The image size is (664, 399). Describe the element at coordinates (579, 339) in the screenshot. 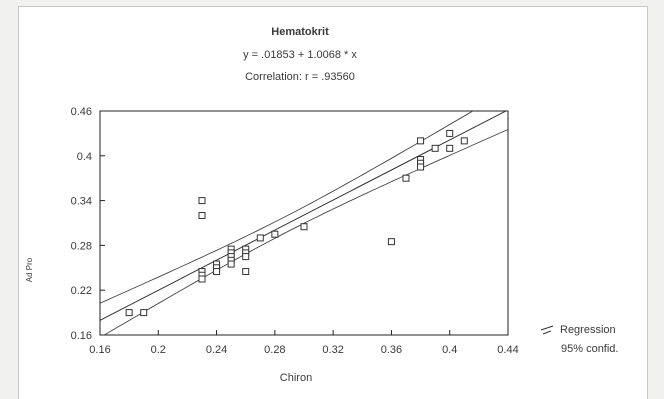

I see `legend: Regression 95% confid.` at that location.